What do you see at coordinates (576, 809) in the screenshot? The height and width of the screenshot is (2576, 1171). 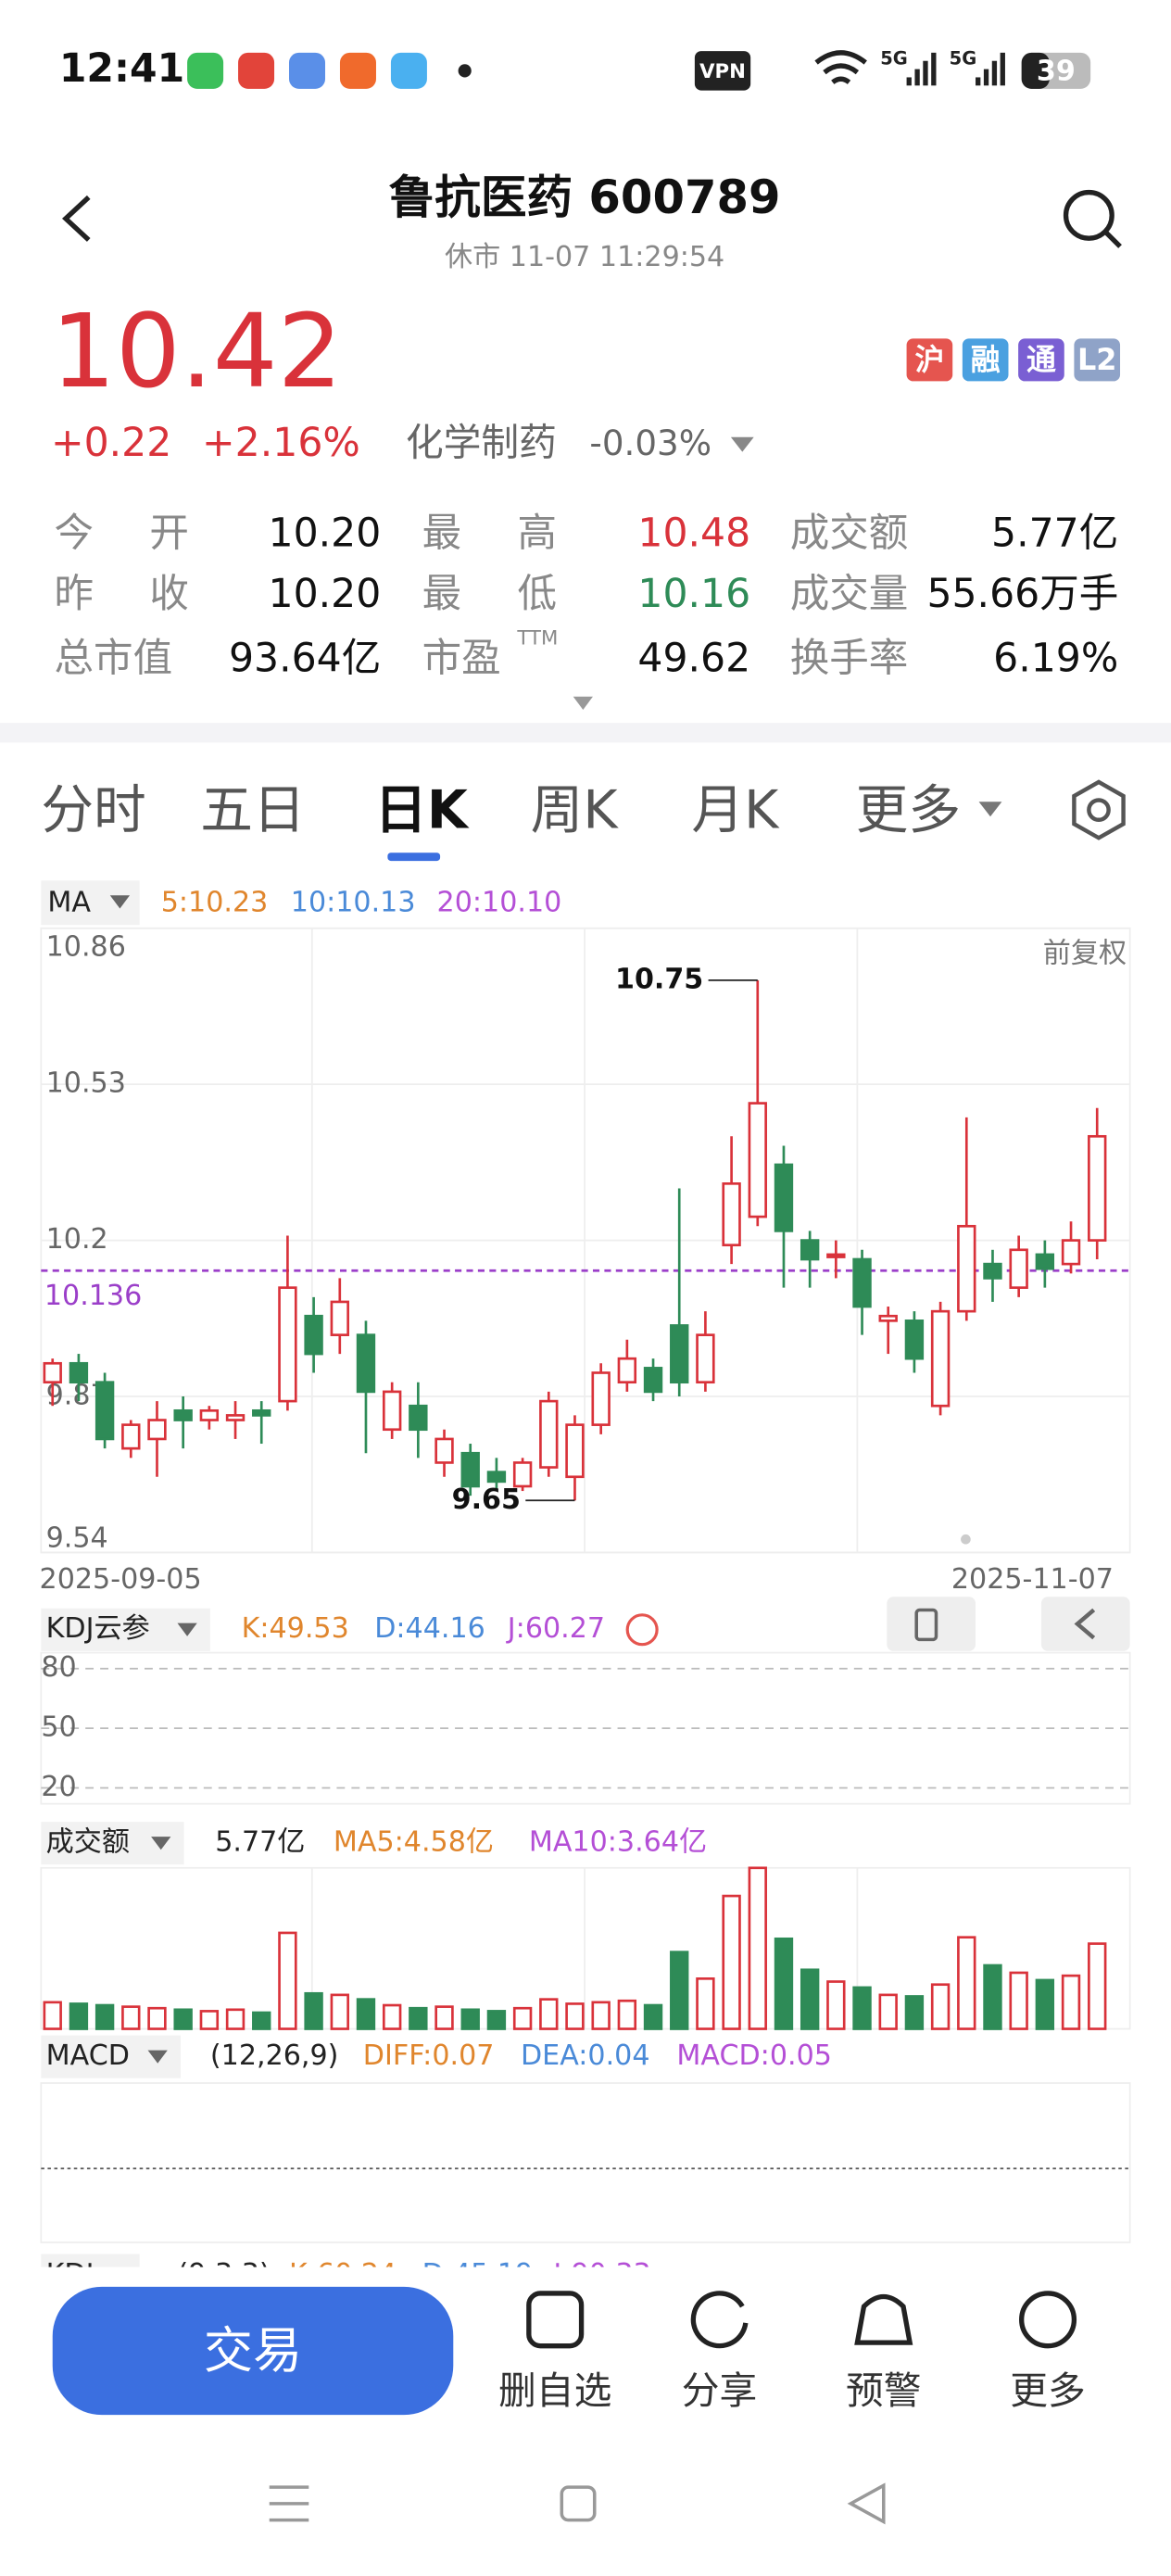 I see `tab: 周K` at bounding box center [576, 809].